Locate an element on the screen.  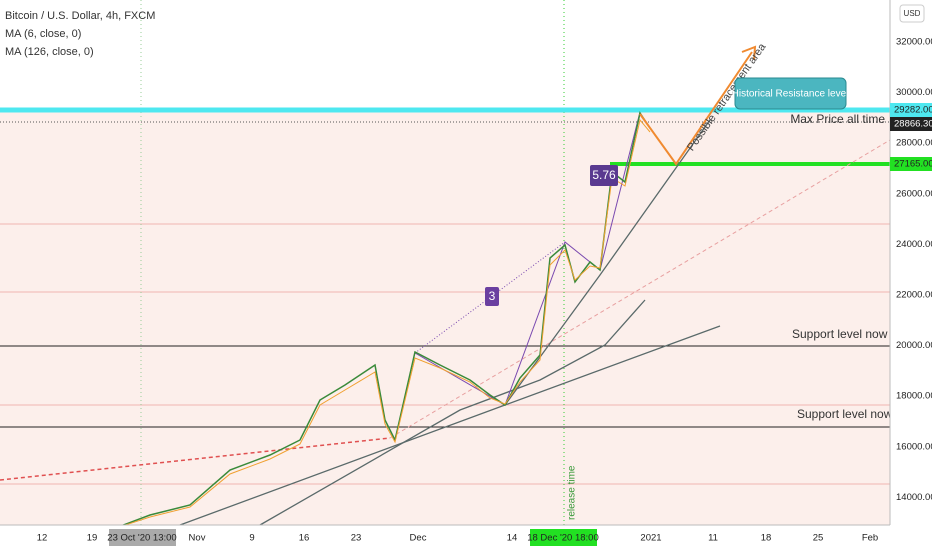
last-label: 28866.30 is located at coordinates (913, 124).